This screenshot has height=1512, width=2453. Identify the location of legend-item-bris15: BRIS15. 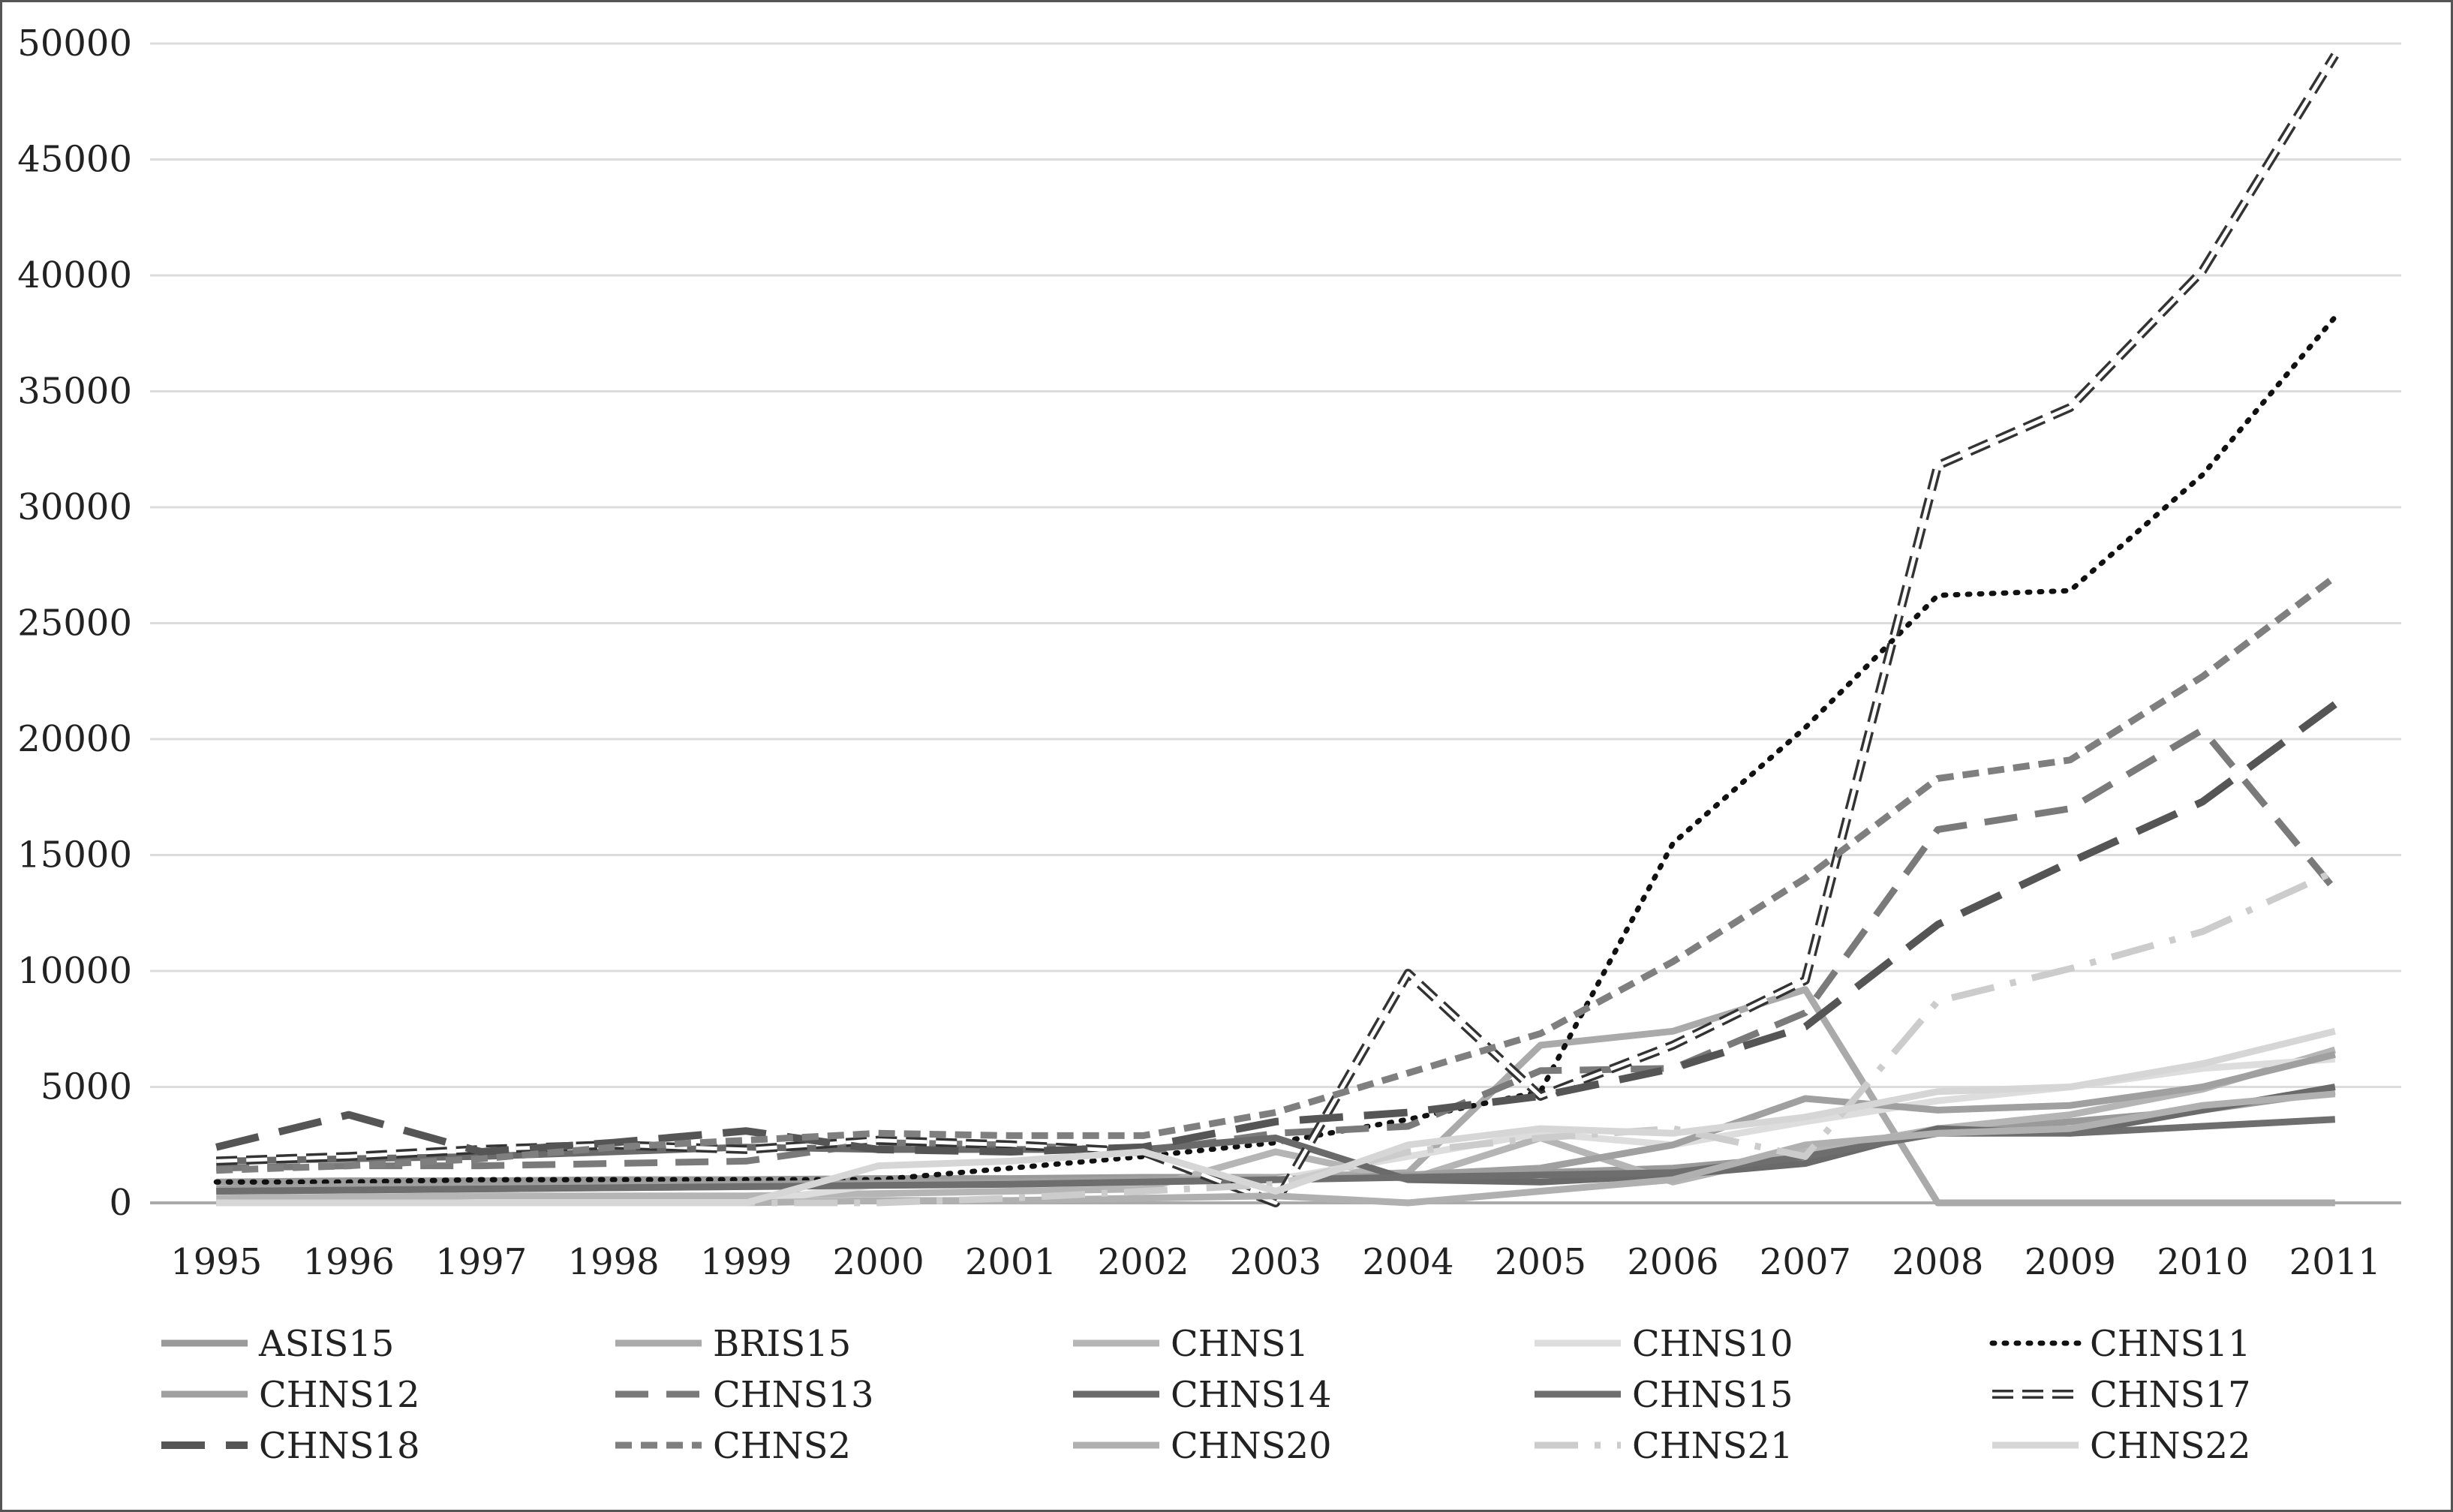
(733, 1344).